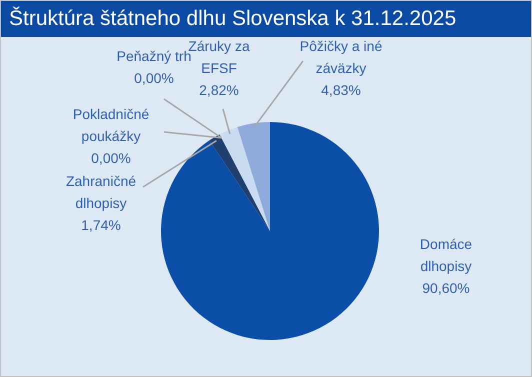 This screenshot has height=377, width=532. I want to click on category-label: Pokladničné poukážky, so click(111, 125).